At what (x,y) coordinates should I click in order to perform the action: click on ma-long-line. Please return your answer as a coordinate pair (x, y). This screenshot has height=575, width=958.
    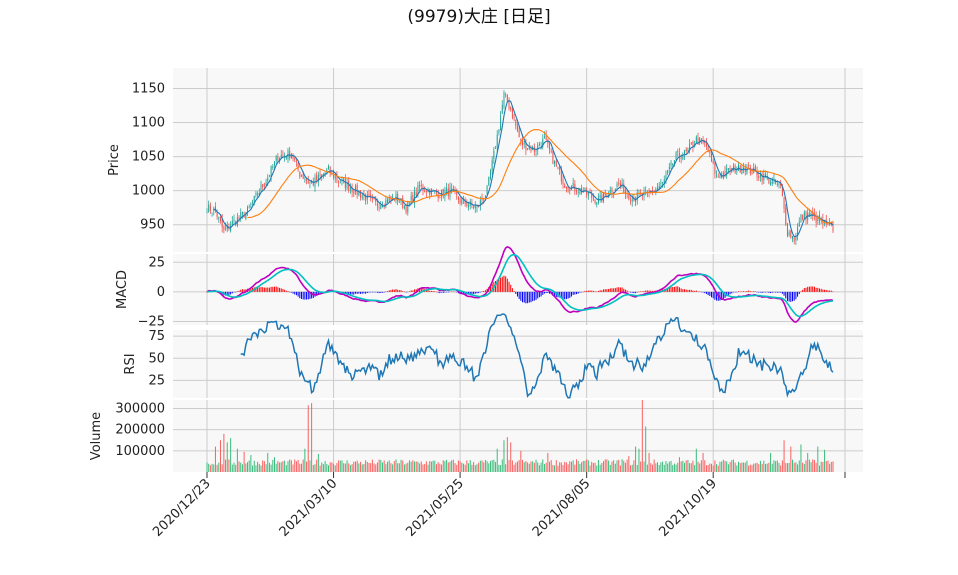
    Looking at the image, I should click on (540, 176).